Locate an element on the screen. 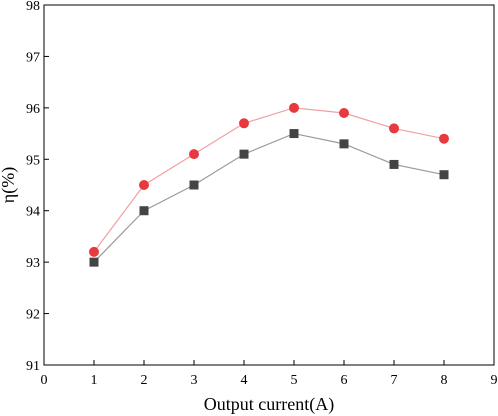  y-tick-label: 98 is located at coordinates (33, 7).